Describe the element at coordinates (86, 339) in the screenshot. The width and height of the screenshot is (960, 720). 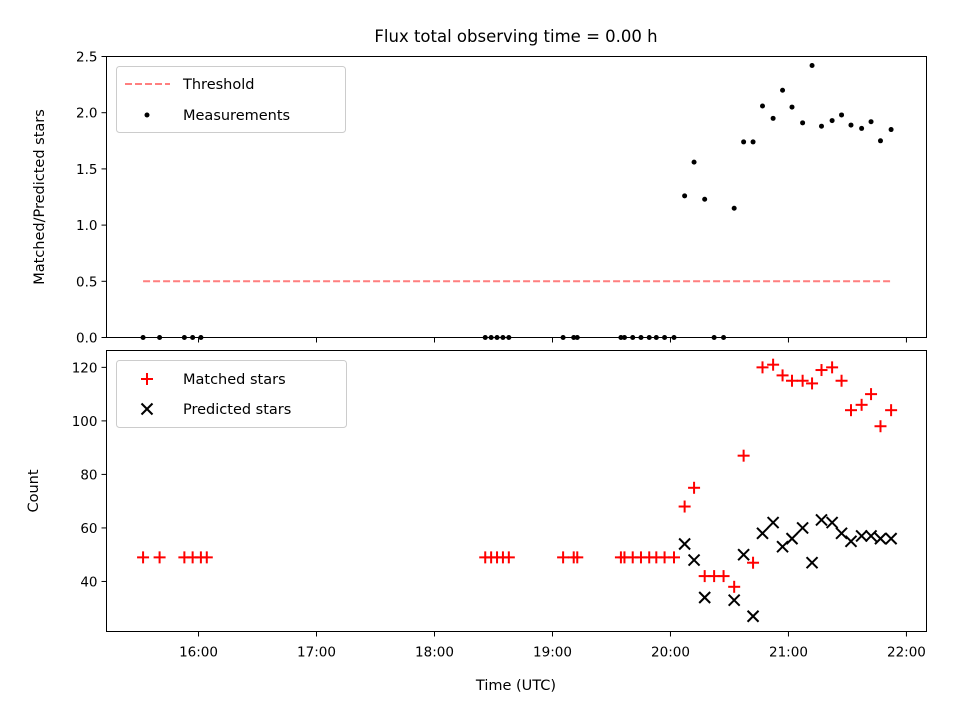
I see `top-y-tick-label: 0.0` at that location.